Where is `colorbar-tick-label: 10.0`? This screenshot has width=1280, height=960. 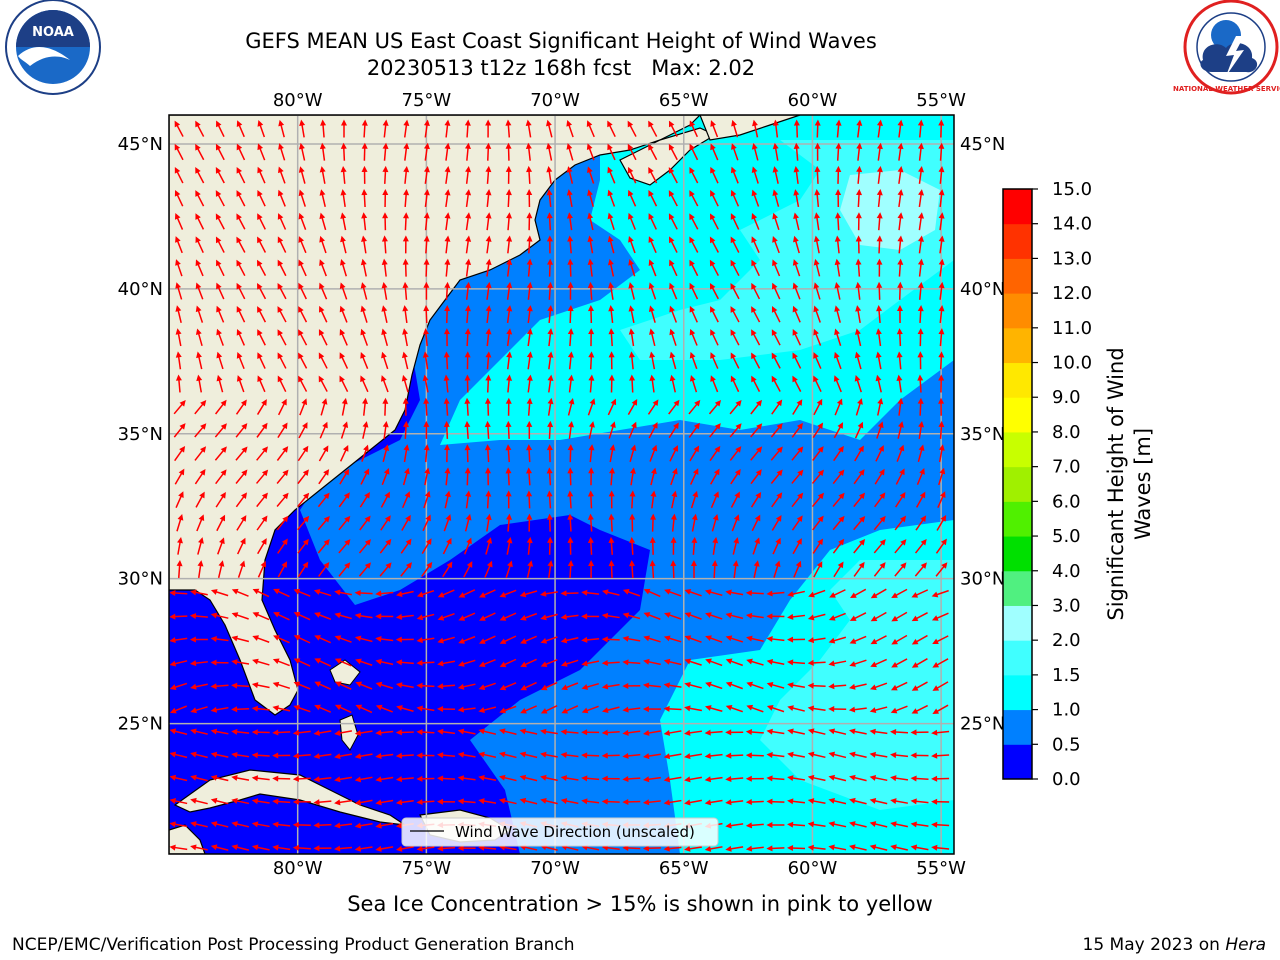 colorbar-tick-label: 10.0 is located at coordinates (1072, 363).